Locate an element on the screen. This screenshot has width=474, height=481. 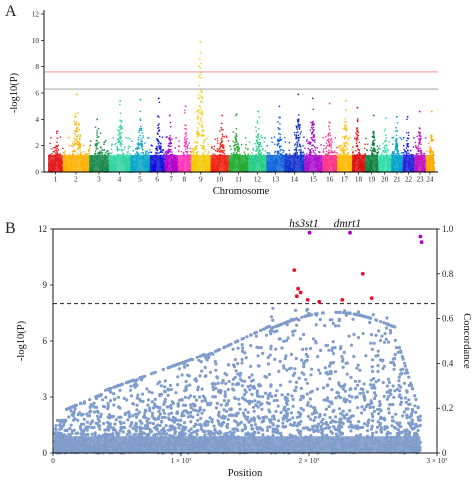
chromosome-7-points is located at coordinates (171, 143).